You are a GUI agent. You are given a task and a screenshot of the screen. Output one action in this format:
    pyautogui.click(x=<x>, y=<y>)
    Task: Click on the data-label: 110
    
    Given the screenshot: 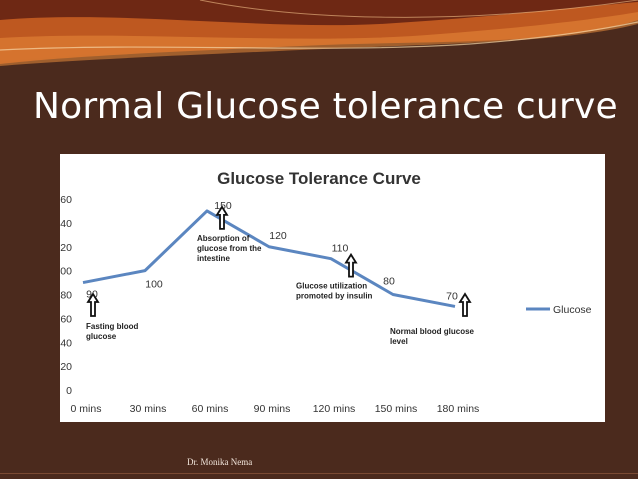 What is the action you would take?
    pyautogui.click(x=340, y=249)
    